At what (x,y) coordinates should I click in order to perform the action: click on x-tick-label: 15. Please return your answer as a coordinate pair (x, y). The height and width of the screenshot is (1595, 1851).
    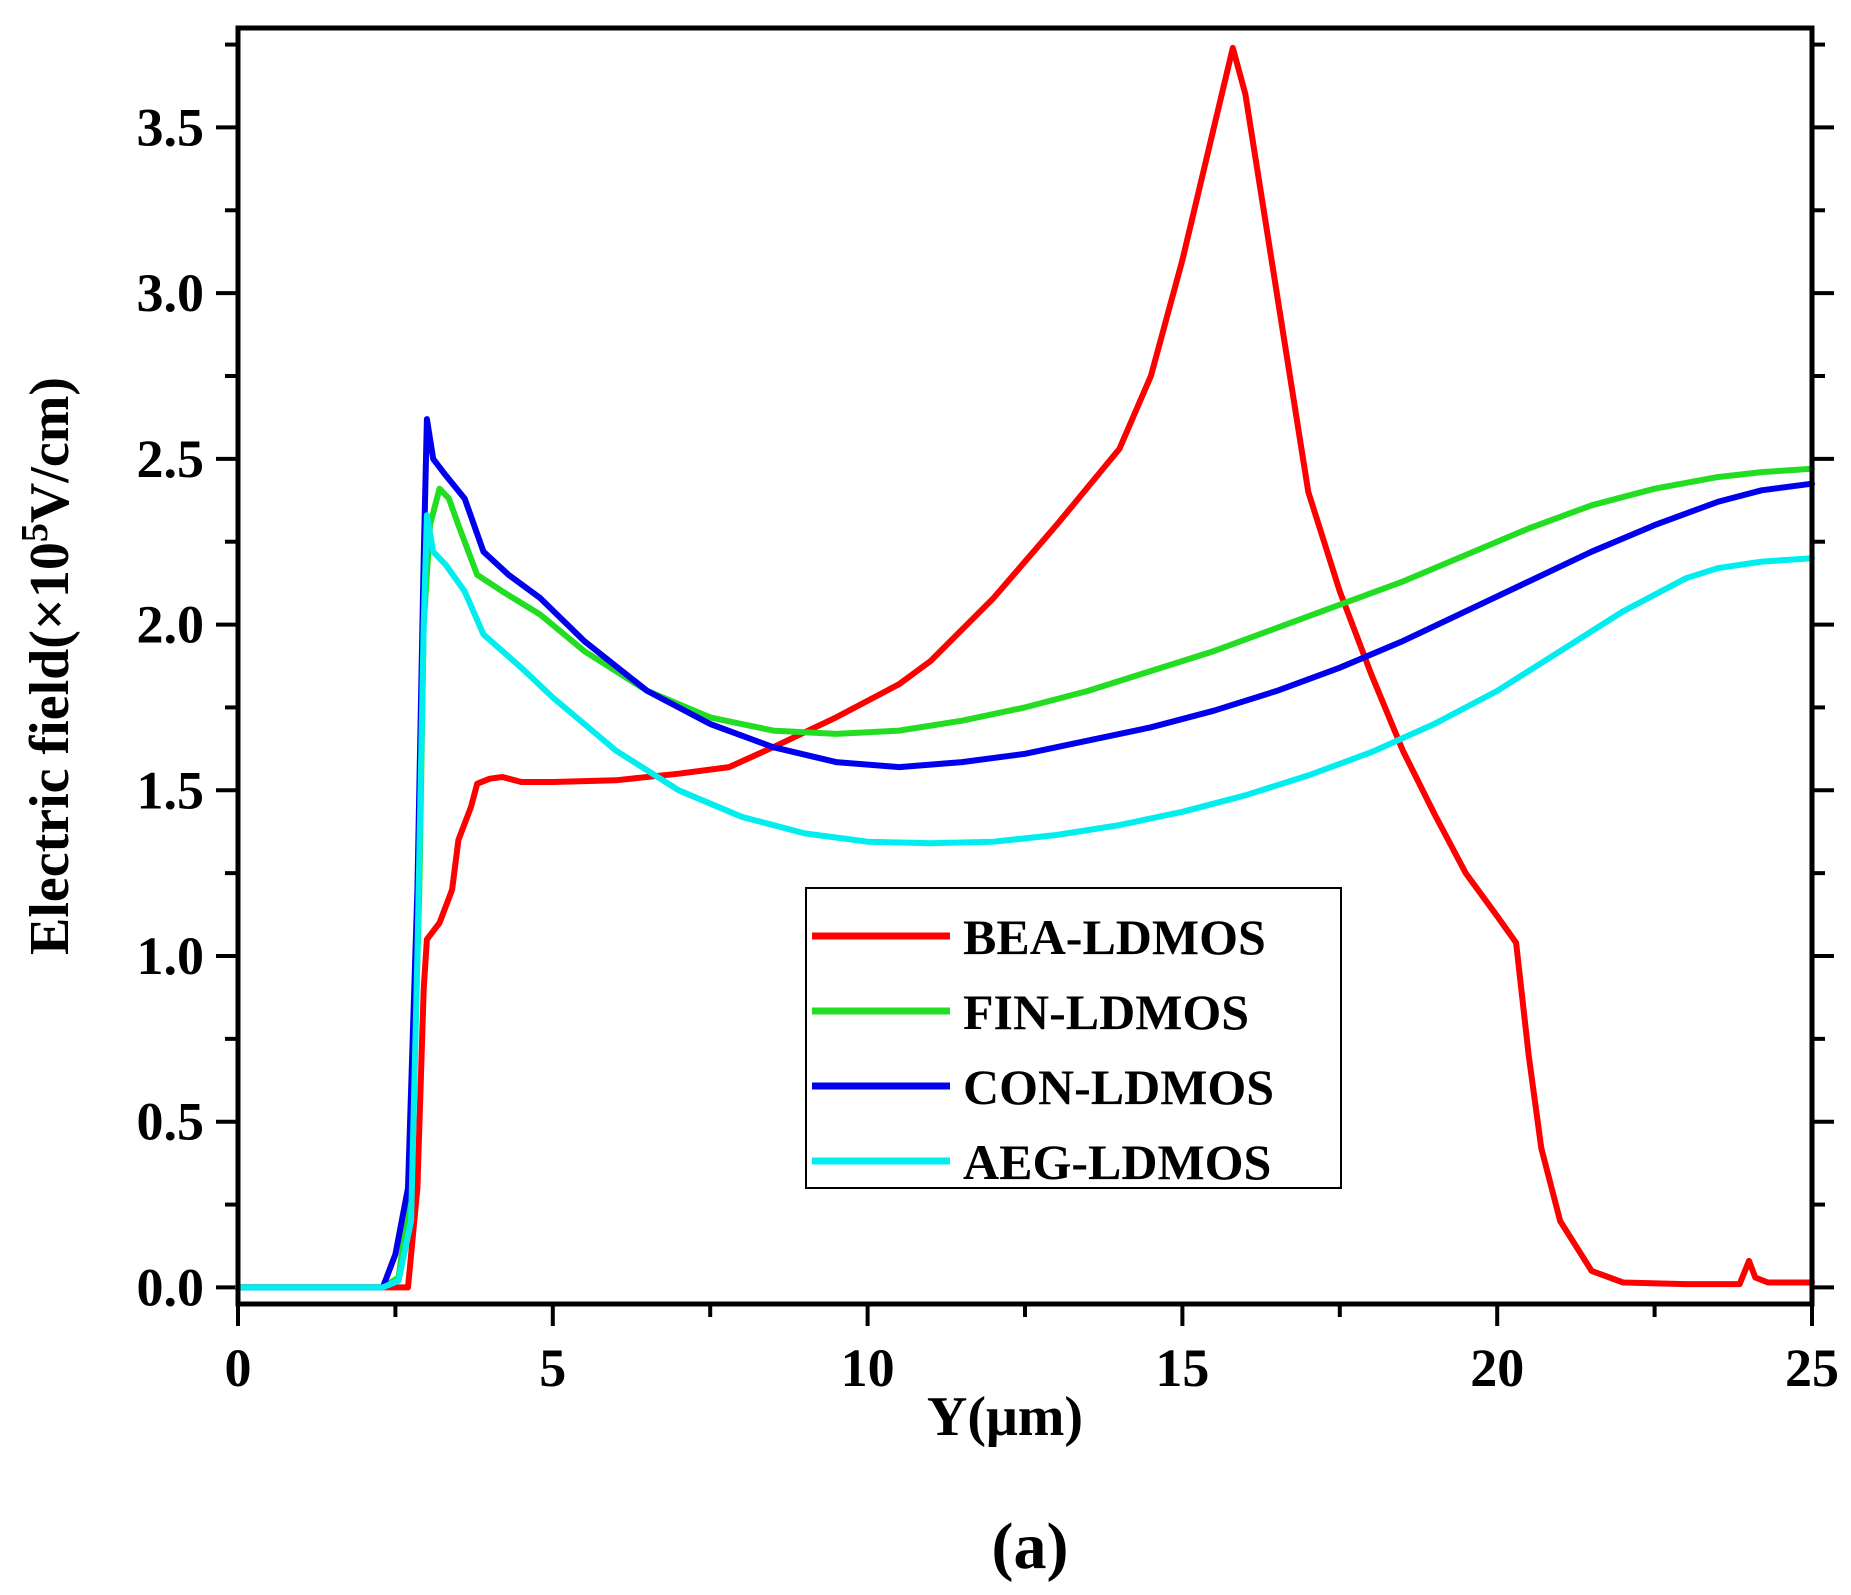
    Looking at the image, I should click on (1182, 1368).